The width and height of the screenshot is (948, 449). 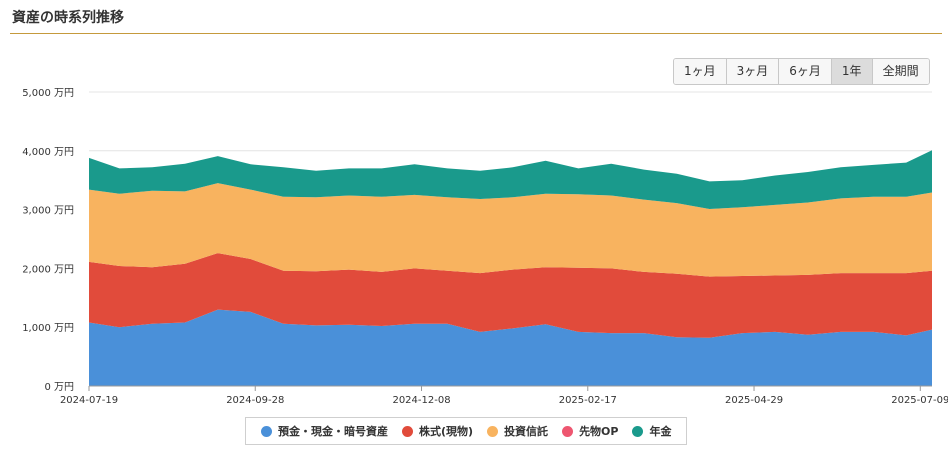 I want to click on legend-label-funds: 投資信託, so click(x=526, y=431).